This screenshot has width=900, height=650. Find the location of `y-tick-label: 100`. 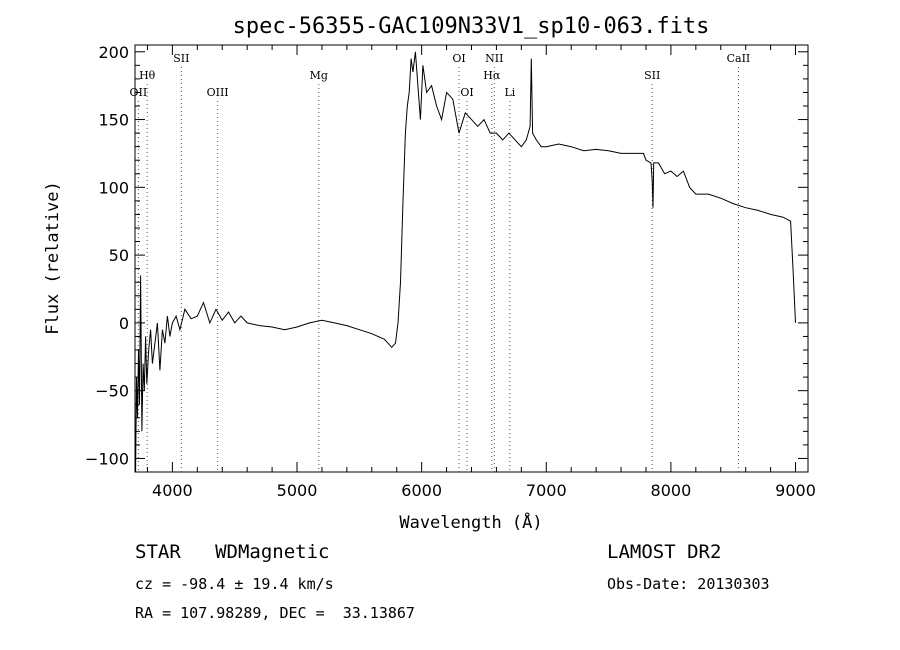

y-tick-label: 100 is located at coordinates (113, 187).